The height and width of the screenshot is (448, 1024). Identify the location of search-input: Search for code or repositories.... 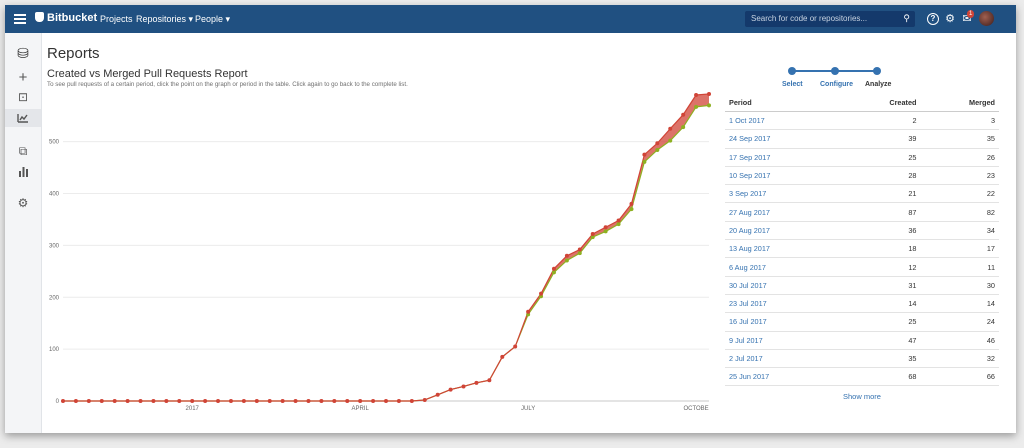
(809, 18).